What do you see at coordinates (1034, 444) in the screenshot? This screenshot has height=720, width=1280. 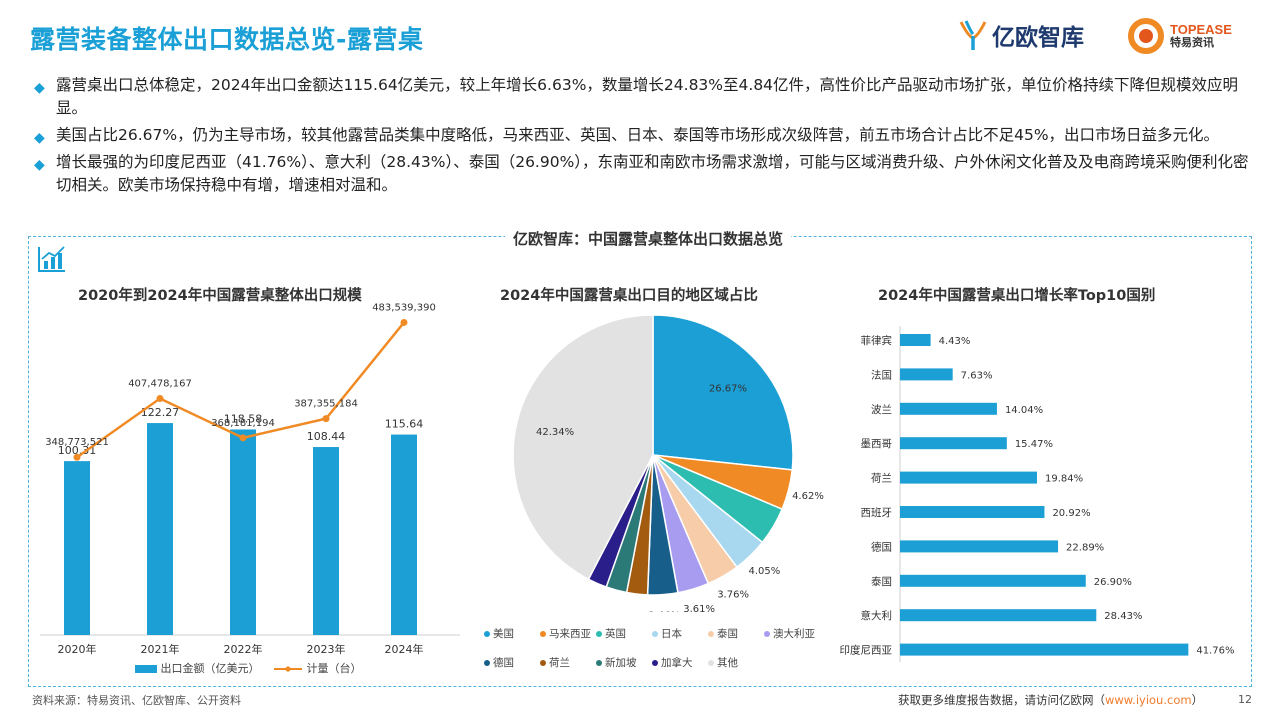 I see `bar-value-label: 15.47%` at bounding box center [1034, 444].